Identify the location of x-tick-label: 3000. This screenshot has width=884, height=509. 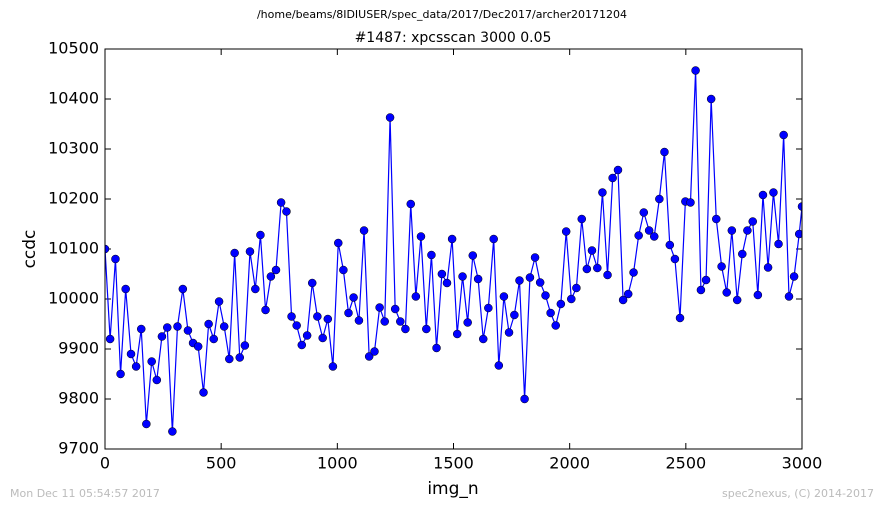
(802, 463).